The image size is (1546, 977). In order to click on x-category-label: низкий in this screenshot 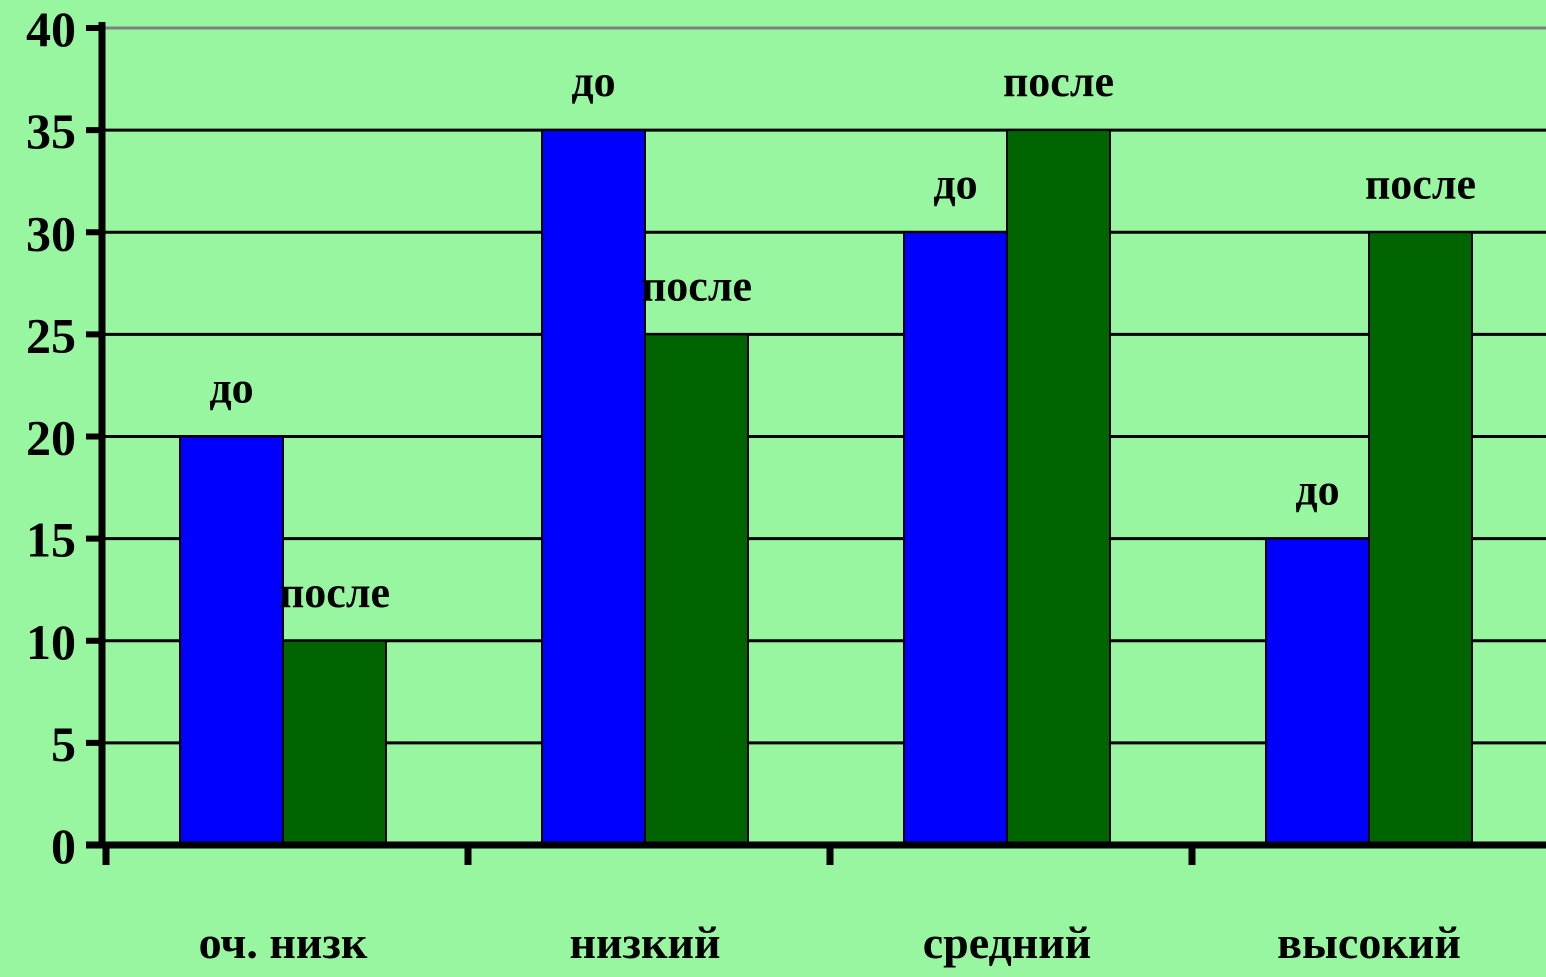, I will do `click(644, 942)`.